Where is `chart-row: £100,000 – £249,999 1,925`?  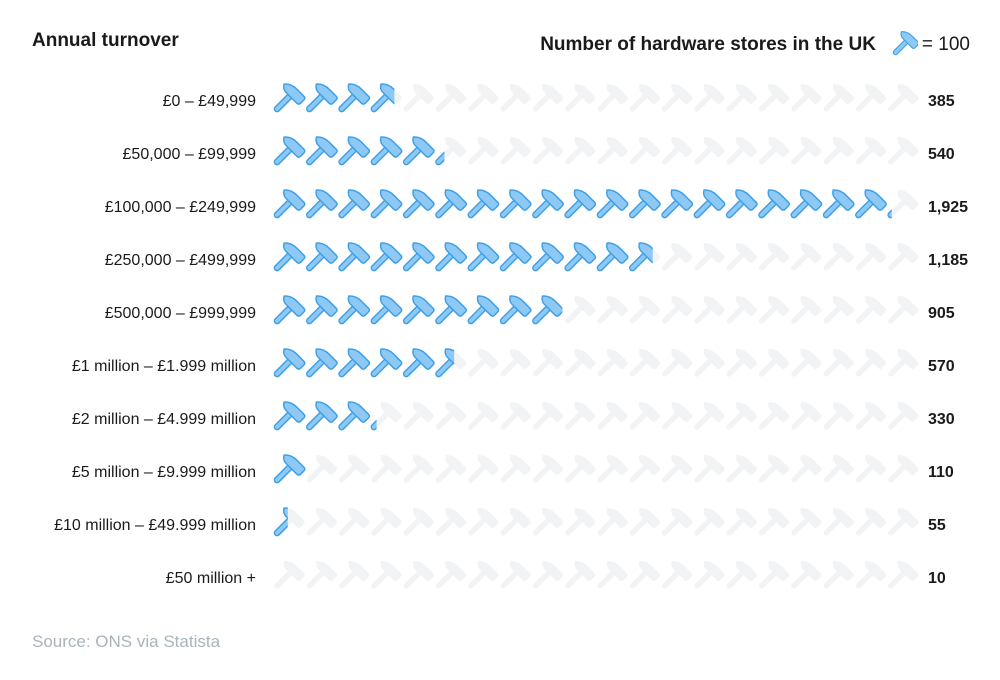 chart-row: £100,000 – £249,999 1,925 is located at coordinates (536, 206).